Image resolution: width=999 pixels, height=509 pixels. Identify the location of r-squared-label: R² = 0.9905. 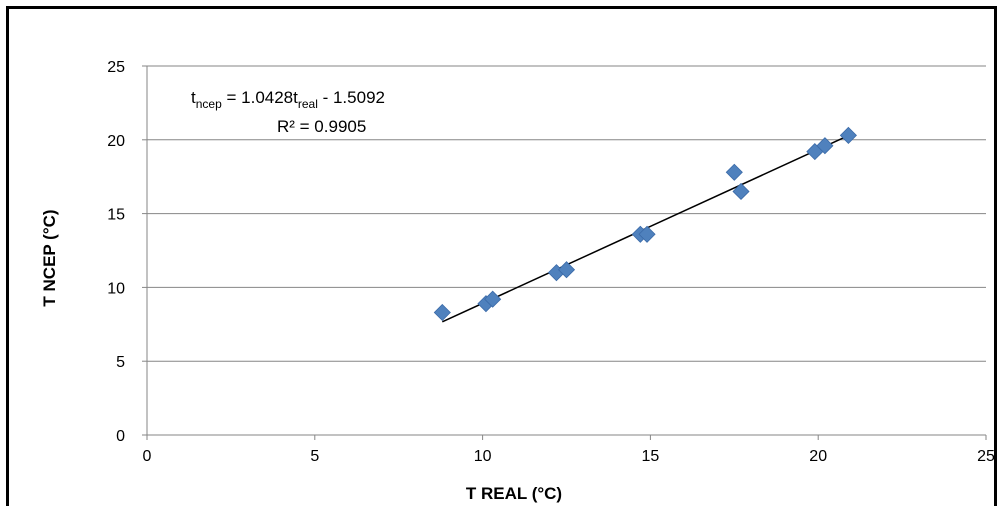
(321, 126).